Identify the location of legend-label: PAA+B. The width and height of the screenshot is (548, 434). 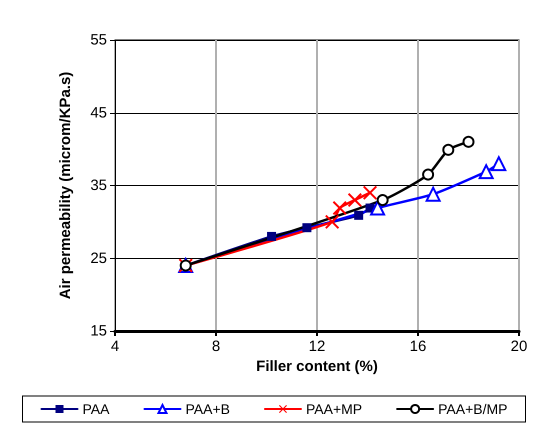
(207, 409).